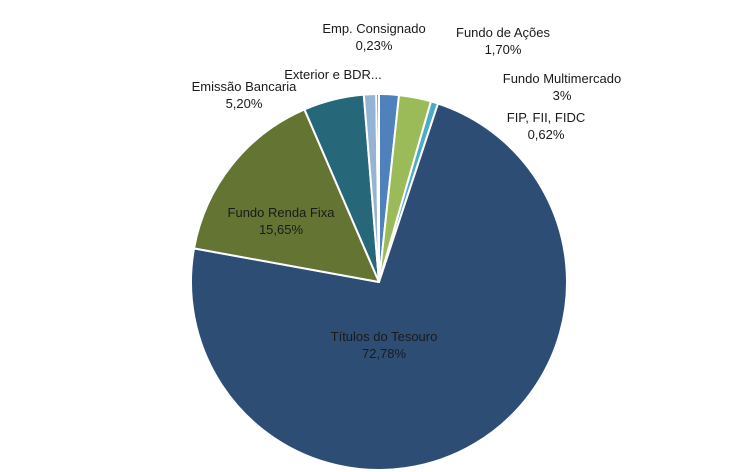 The height and width of the screenshot is (472, 755). What do you see at coordinates (384, 345) in the screenshot?
I see `slice-label-titulos-do-tesouro: Títulos do Tesouro 72,78%` at bounding box center [384, 345].